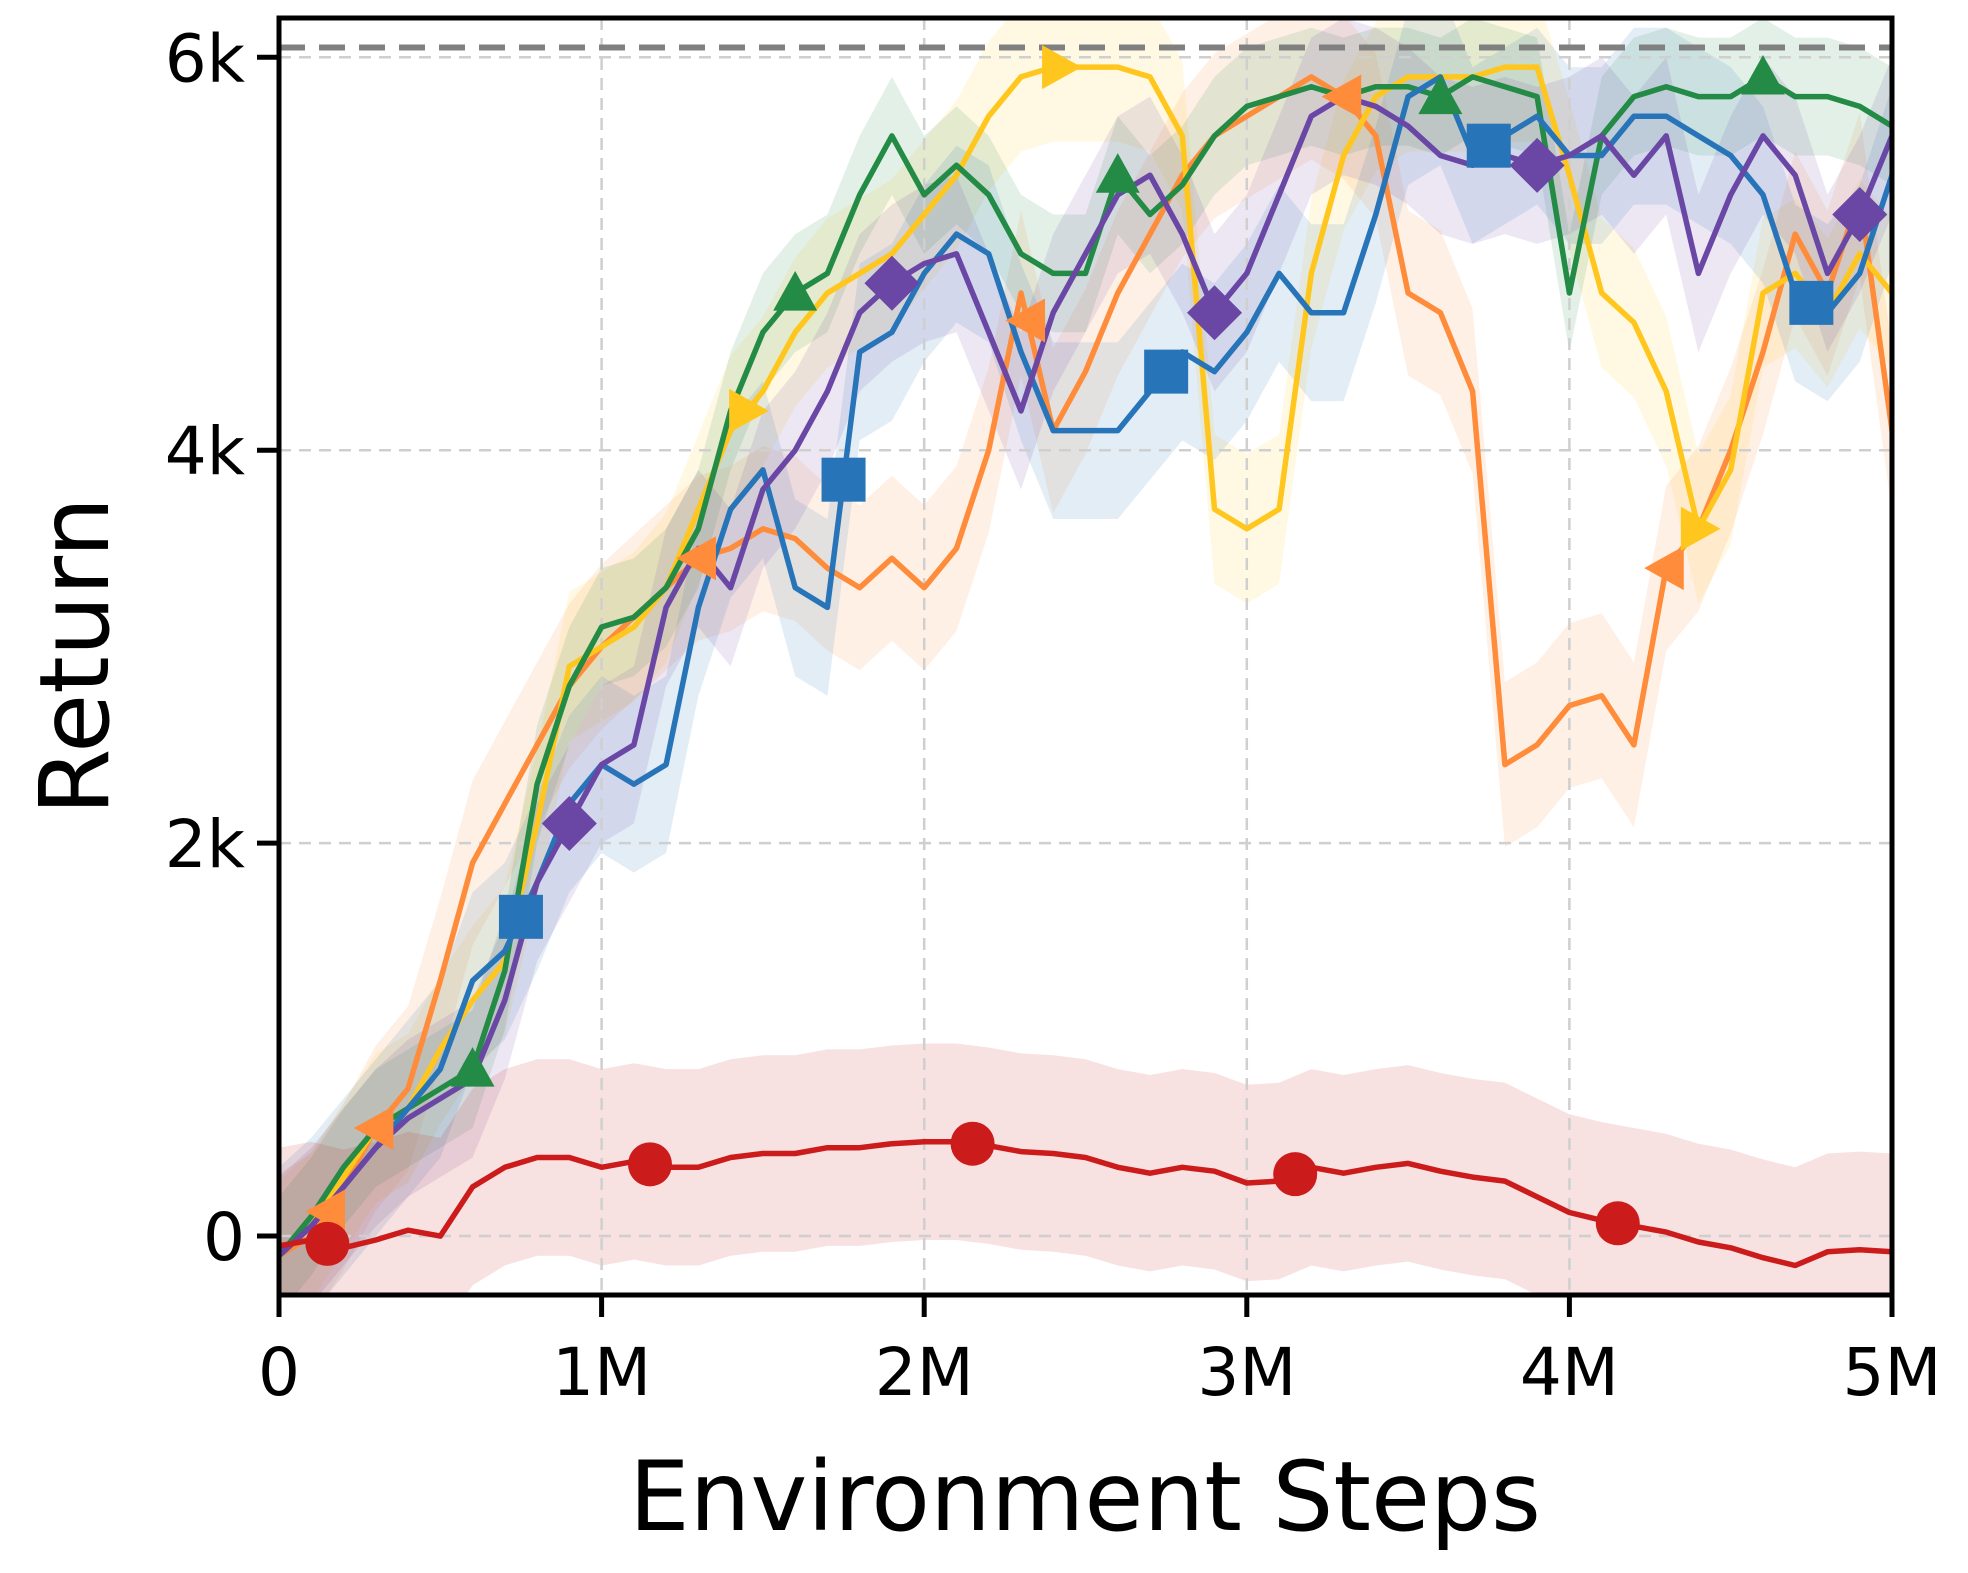  I want to click on x-axis-ticks: 0 1M 2M 3M 4M 5M, so click(1099, 1353).